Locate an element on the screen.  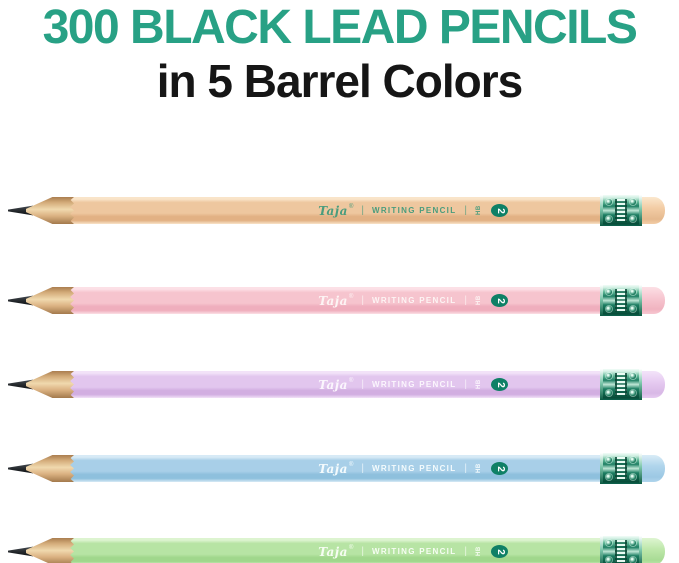
headline-line2: in 5 Barrel Colors is located at coordinates (339, 80).